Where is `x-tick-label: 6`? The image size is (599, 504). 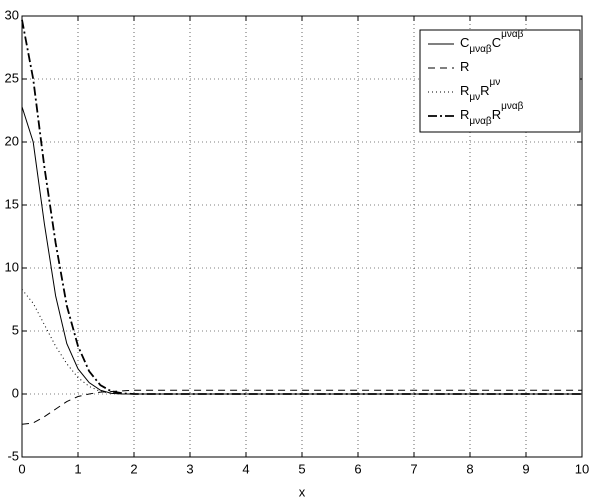 x-tick-label: 6 is located at coordinates (357, 468).